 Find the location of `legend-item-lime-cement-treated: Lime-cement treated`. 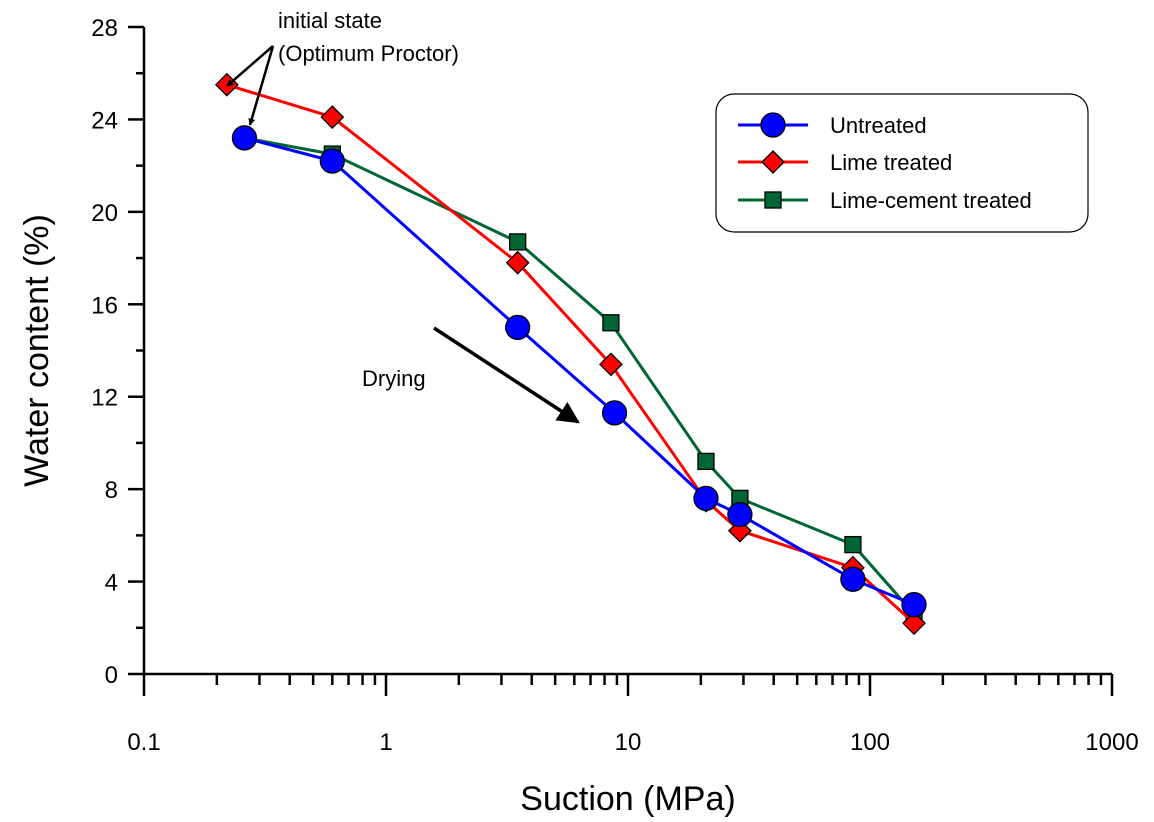

legend-item-lime-cement-treated: Lime-cement treated is located at coordinates (885, 200).